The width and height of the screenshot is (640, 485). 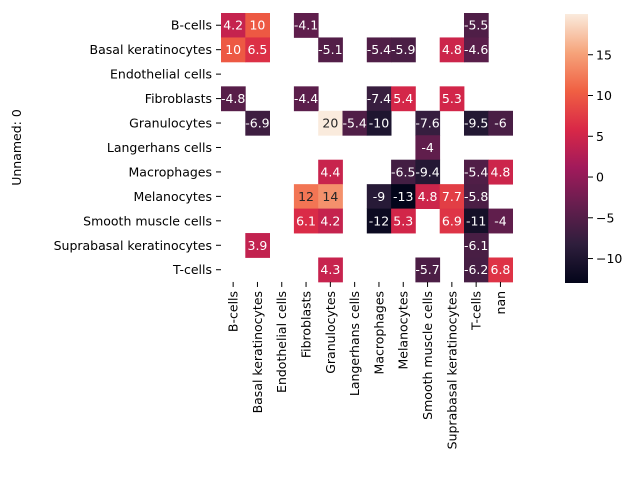 What do you see at coordinates (379, 123) in the screenshot?
I see `cell-value-label: -10` at bounding box center [379, 123].